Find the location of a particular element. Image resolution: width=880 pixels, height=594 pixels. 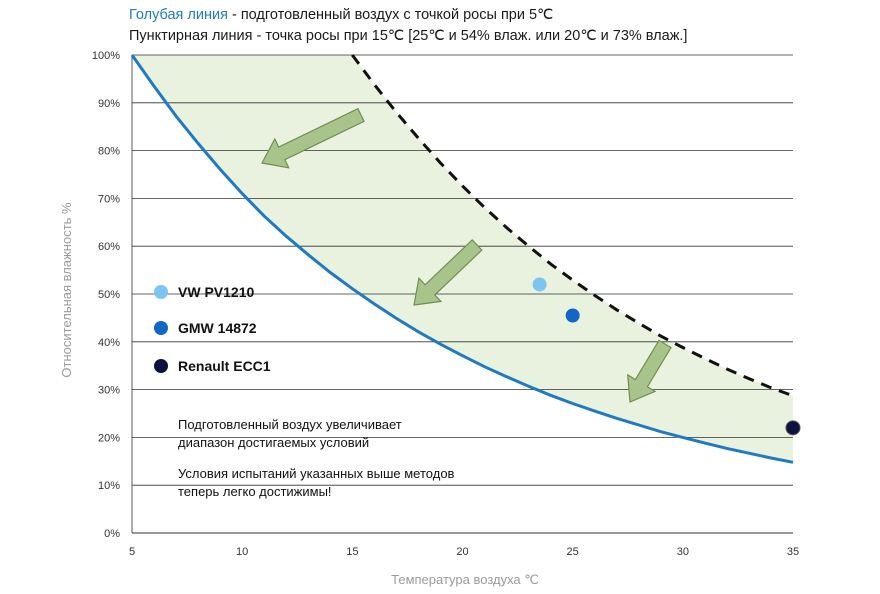

y-tick-label: 70% is located at coordinates (109, 199).